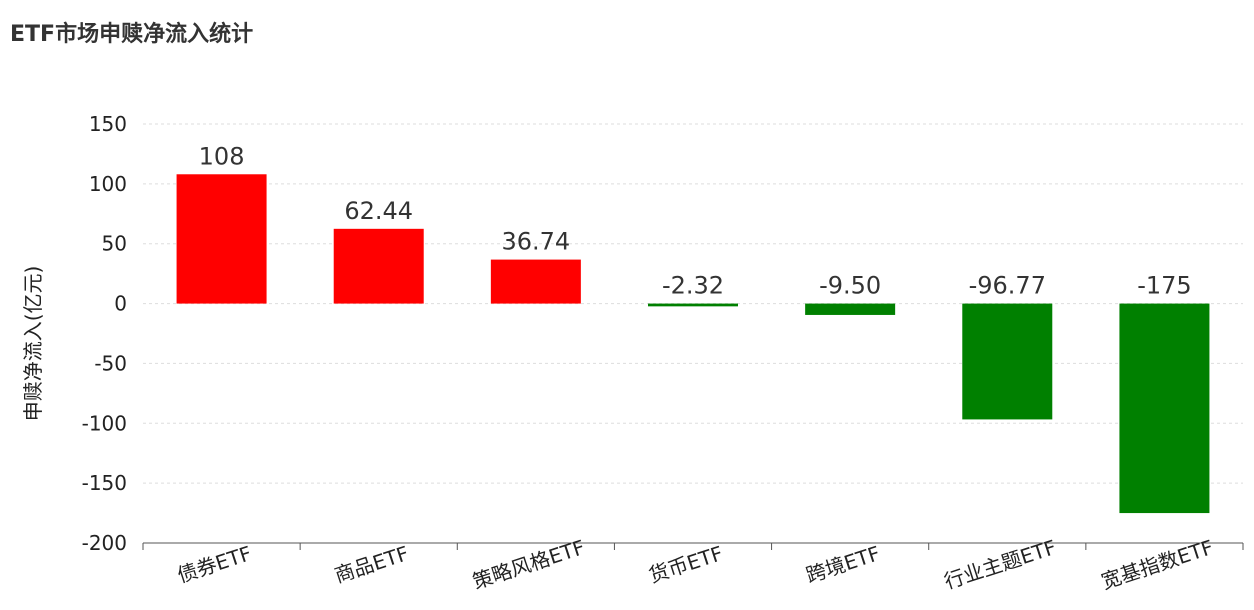 This screenshot has height=610, width=1254. What do you see at coordinates (104, 423) in the screenshot?
I see `y-tick-label: -100` at bounding box center [104, 423].